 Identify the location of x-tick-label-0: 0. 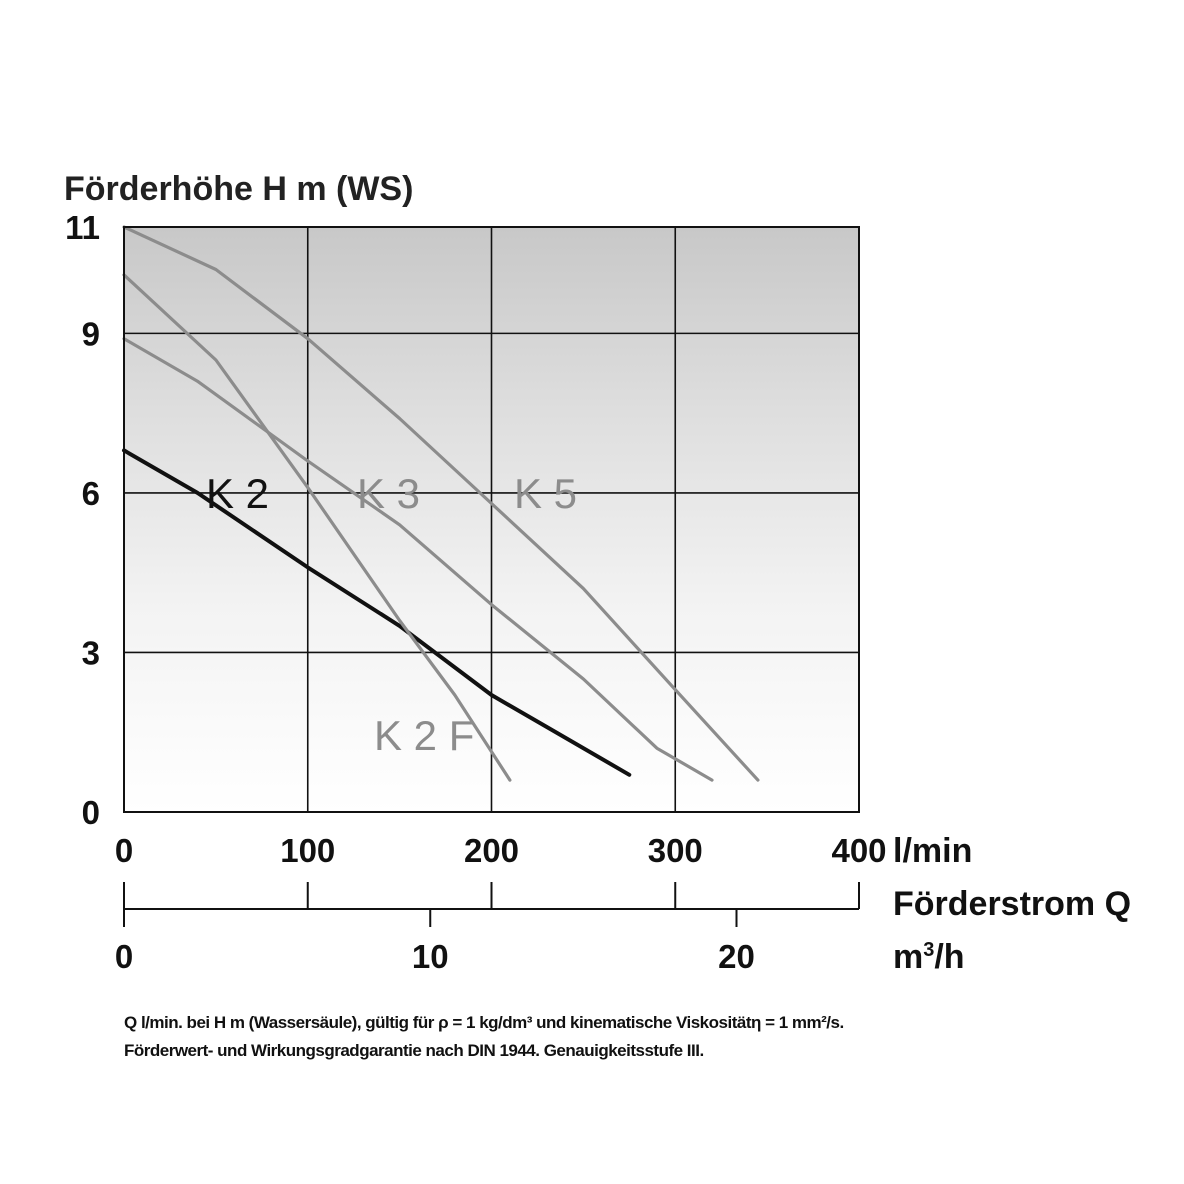
(124, 850).